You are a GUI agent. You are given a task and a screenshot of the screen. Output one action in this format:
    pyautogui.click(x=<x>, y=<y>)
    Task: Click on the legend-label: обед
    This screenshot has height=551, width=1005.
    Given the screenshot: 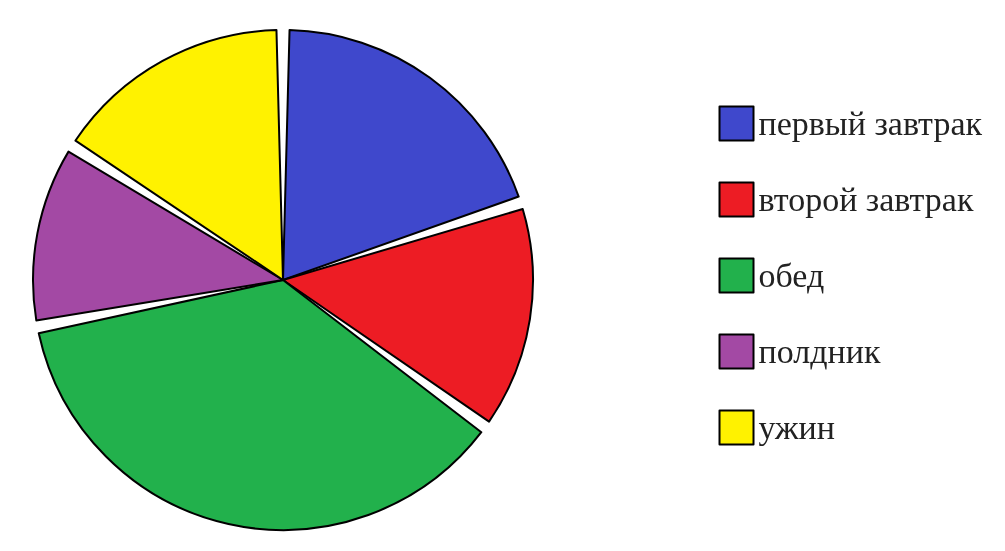 What is the action you would take?
    pyautogui.click(x=791, y=275)
    